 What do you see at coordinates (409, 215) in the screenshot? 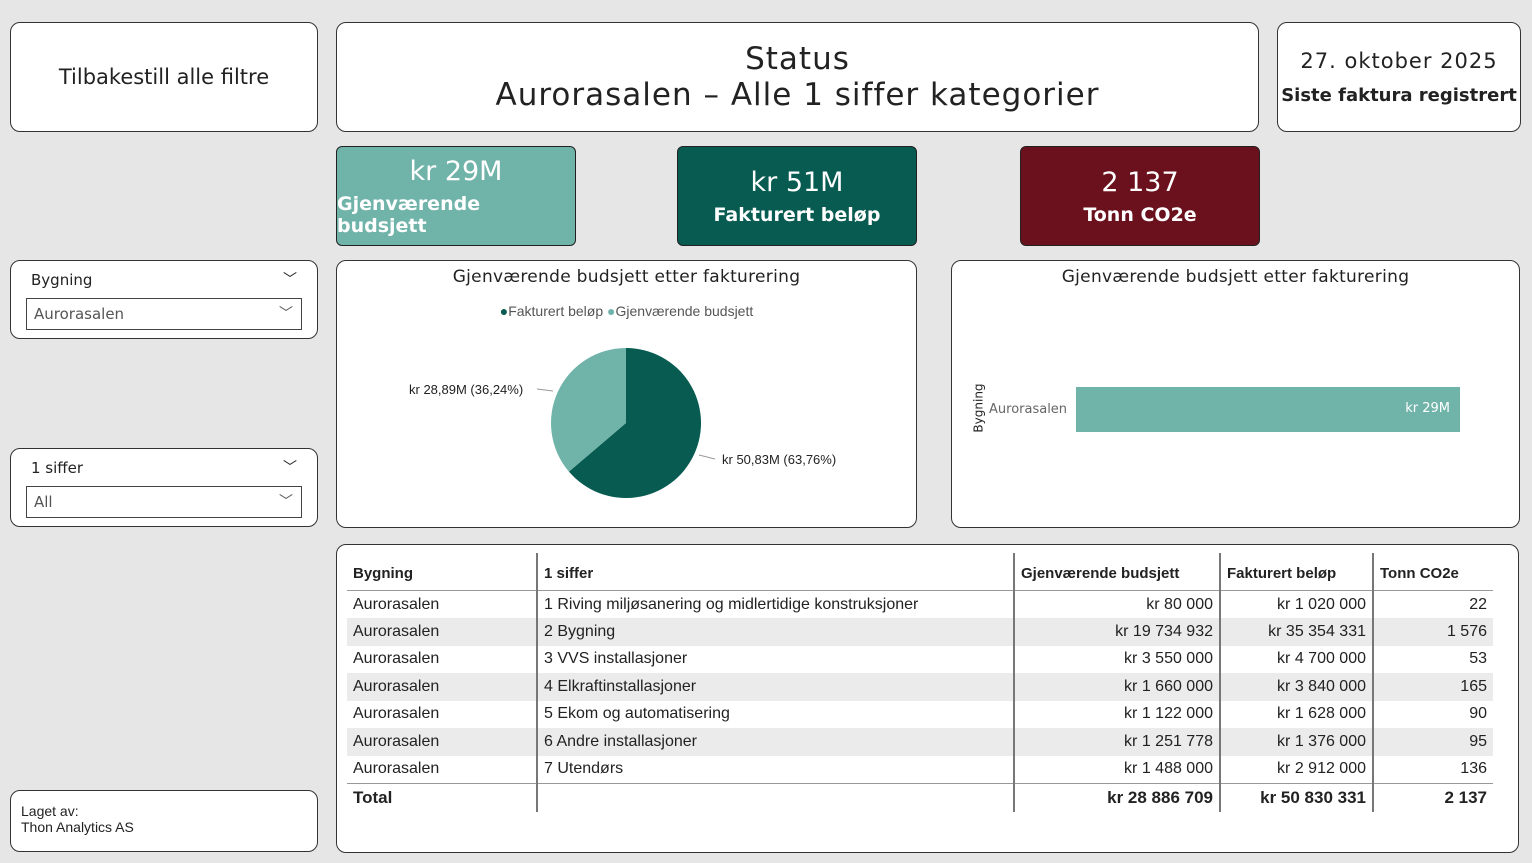
I see `kpi-label: Gjenværende budsjett` at bounding box center [409, 215].